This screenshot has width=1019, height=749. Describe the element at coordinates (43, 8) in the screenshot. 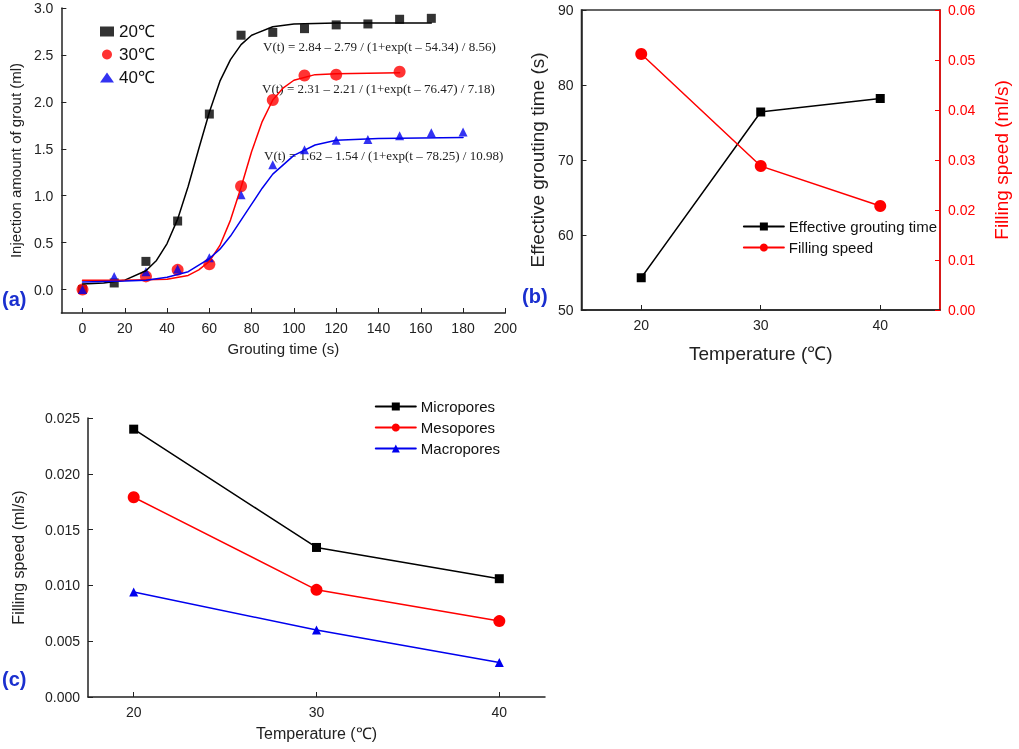

I see `y-tick-label: 3.0` at that location.